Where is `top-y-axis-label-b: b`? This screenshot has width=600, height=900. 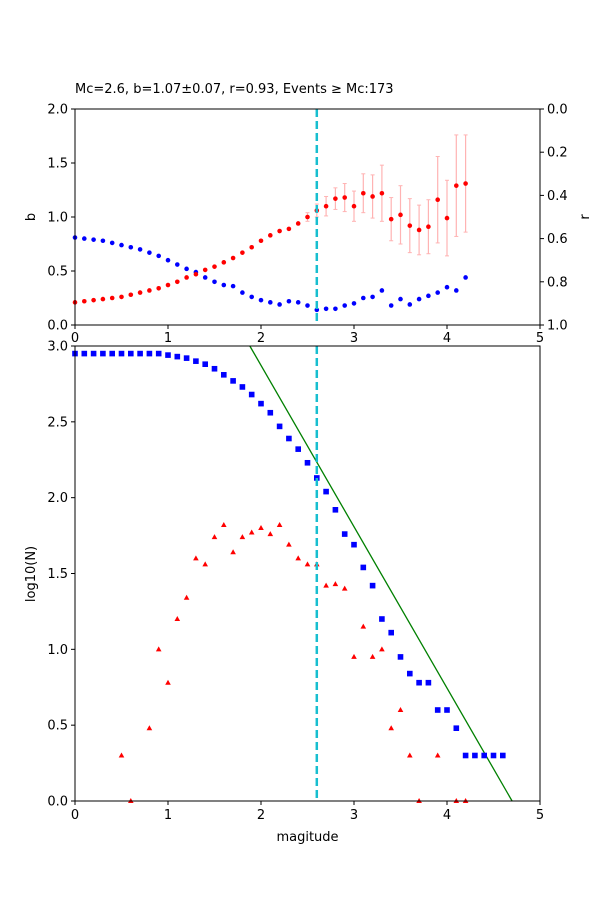
top-y-axis-label-b: b is located at coordinates (31, 217).